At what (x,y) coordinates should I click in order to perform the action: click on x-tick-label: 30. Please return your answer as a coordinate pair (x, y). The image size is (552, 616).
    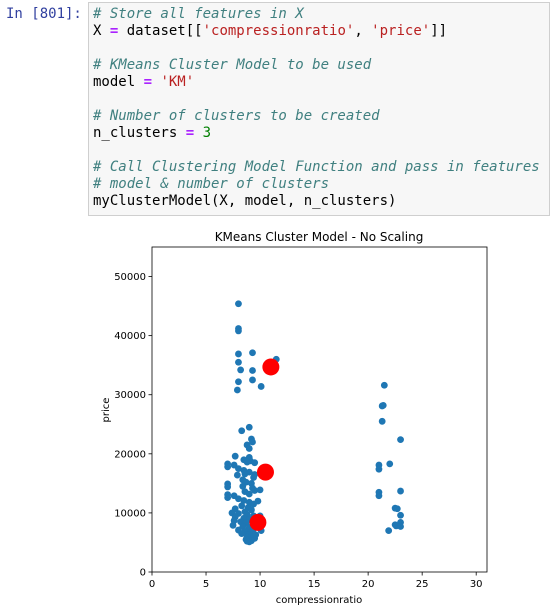
    Looking at the image, I should click on (476, 584).